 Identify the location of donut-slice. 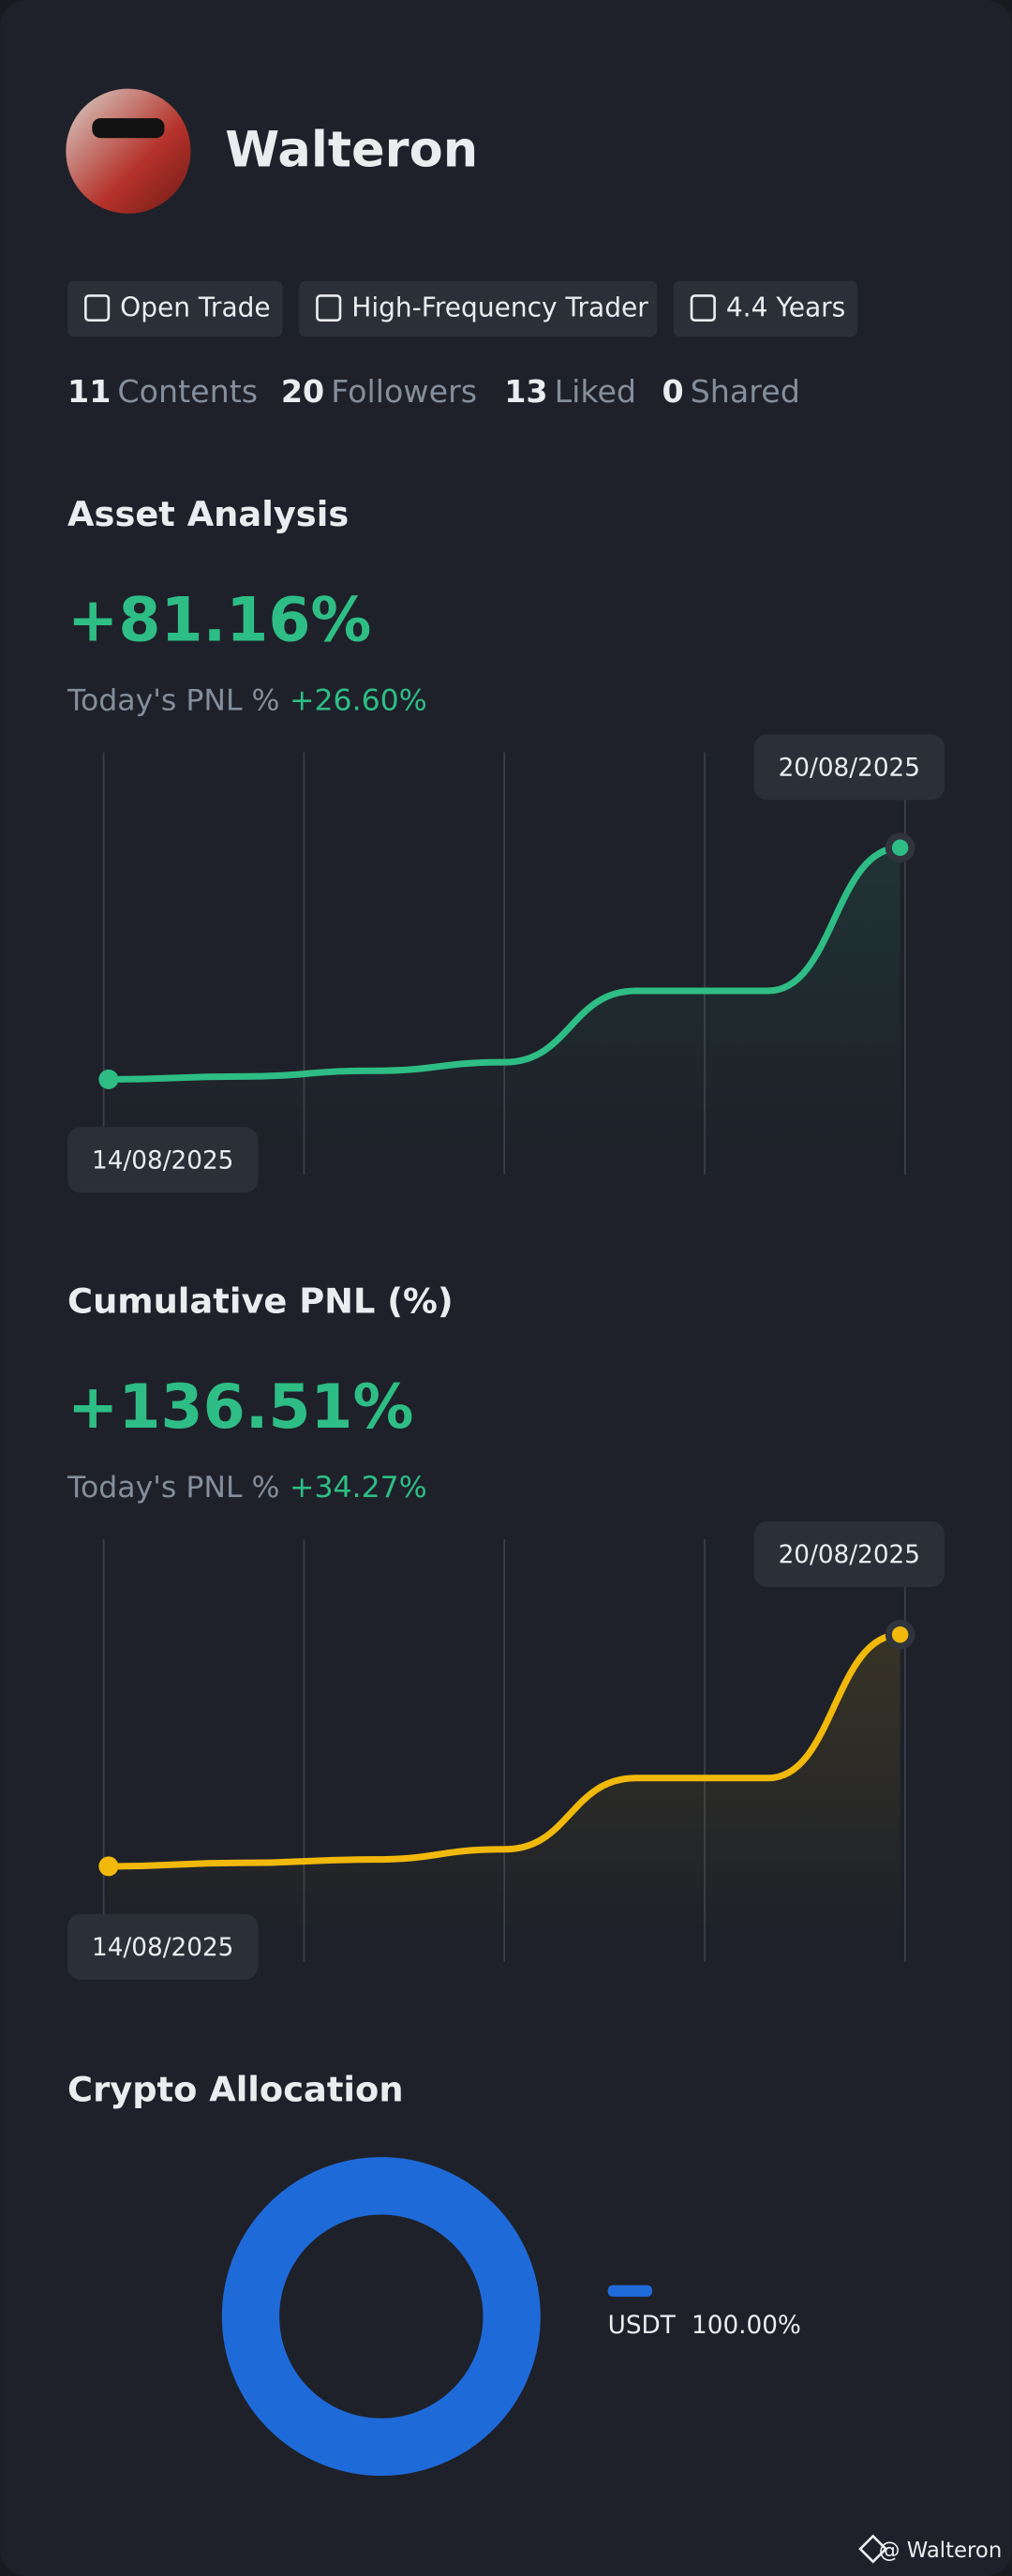
(381, 2317).